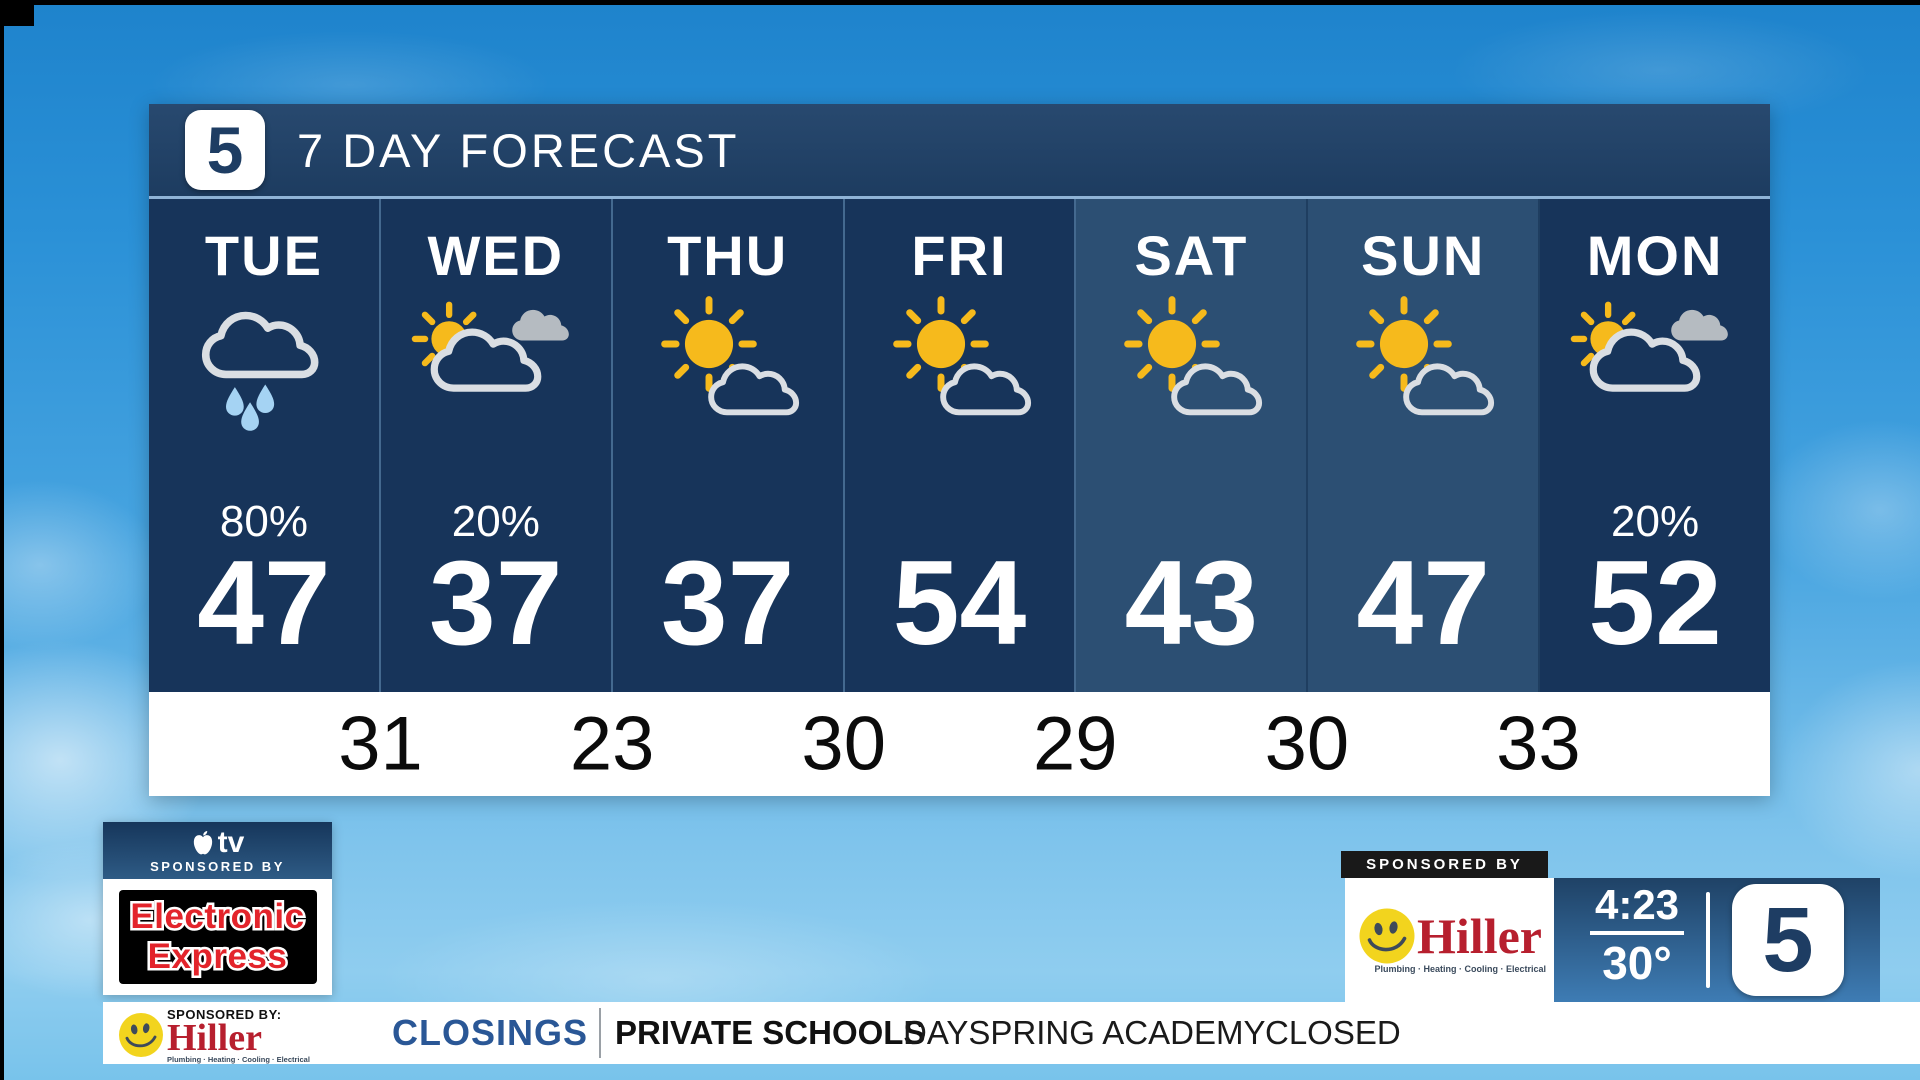 The image size is (1920, 1080). I want to click on day-label: SAT, so click(1191, 255).